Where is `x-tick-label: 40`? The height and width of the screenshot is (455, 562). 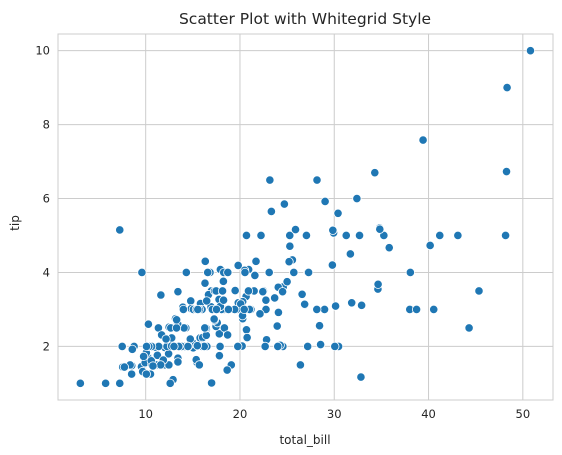
x-tick-label: 40 is located at coordinates (428, 414).